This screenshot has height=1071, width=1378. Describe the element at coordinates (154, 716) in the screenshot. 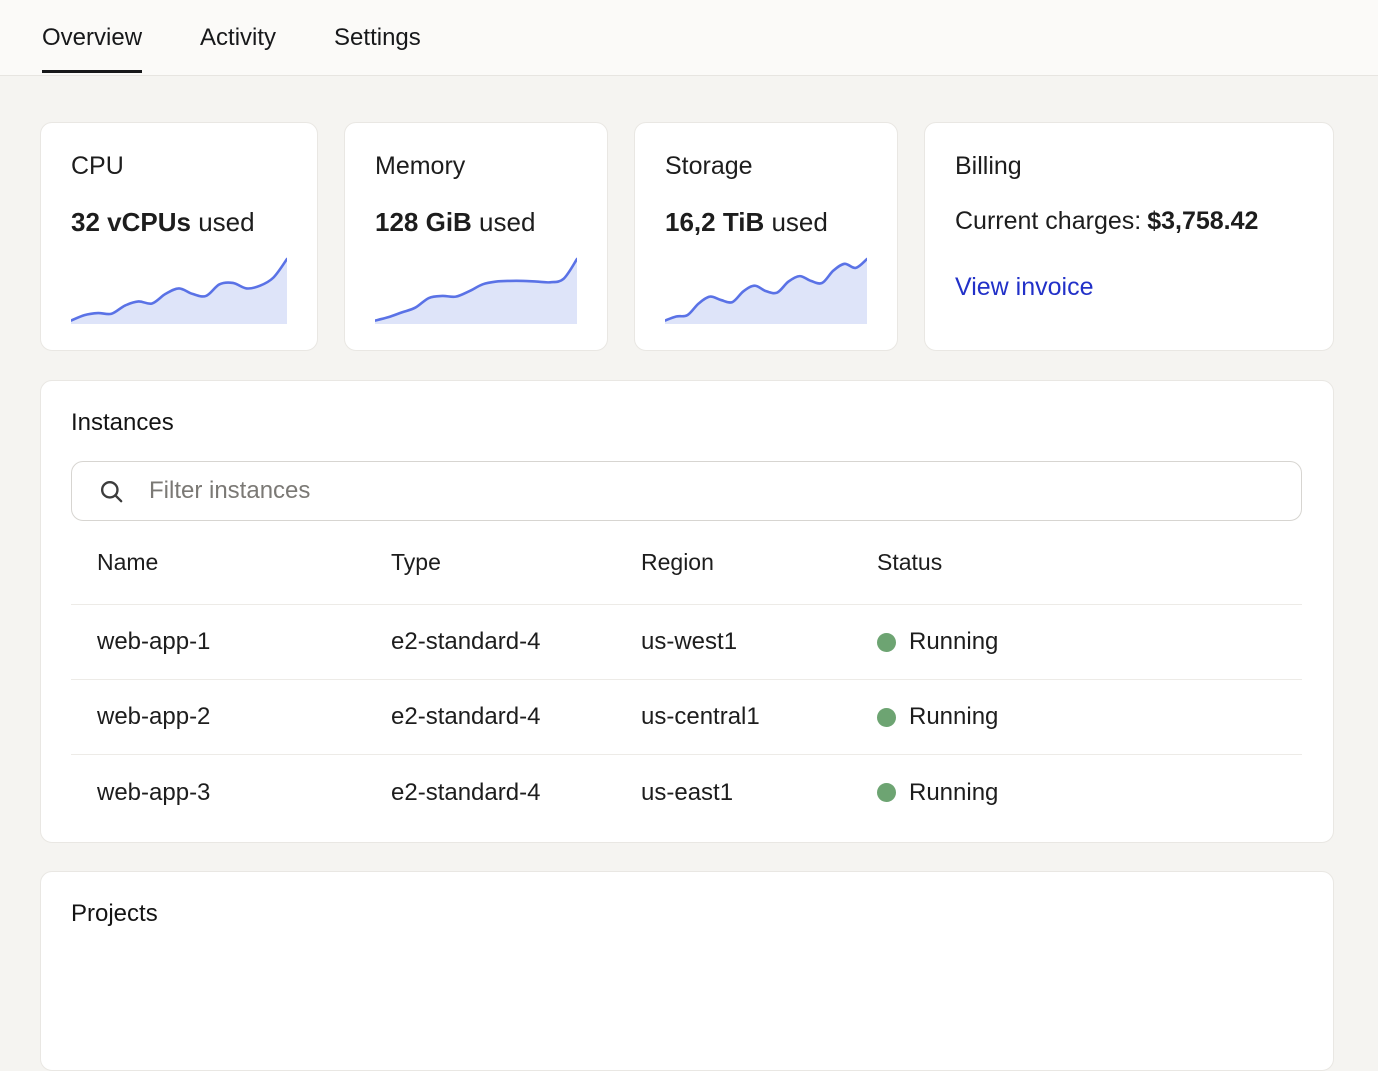

I see `instance-name: web-app-2` at that location.